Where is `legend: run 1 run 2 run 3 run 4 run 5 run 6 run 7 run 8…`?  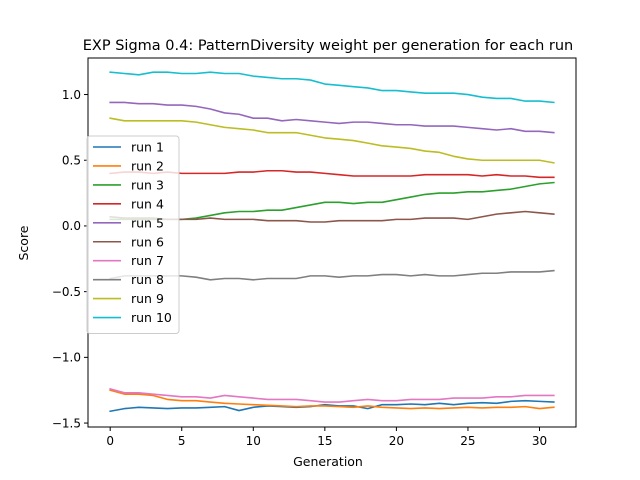 legend: run 1 run 2 run 3 run 4 run 5 run 6 run 7 run 8… is located at coordinates (133, 234).